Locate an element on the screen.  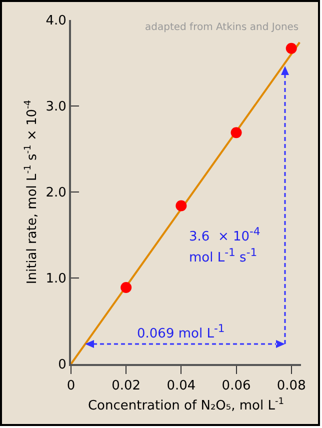
annotation: 0.069 mol L$^{-1}$ is located at coordinates (181, 332).